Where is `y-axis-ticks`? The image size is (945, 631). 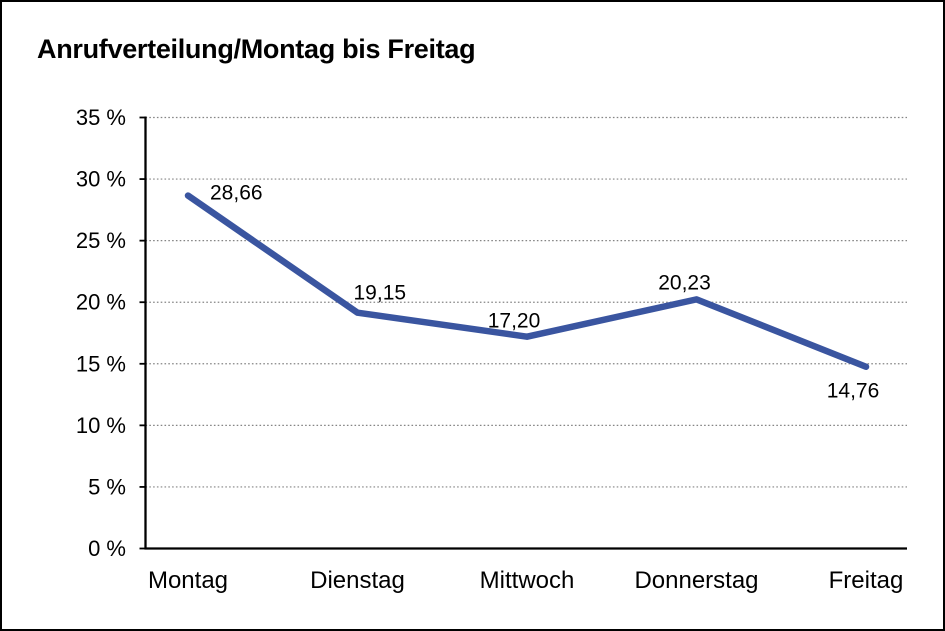
y-axis-ticks is located at coordinates (142, 333).